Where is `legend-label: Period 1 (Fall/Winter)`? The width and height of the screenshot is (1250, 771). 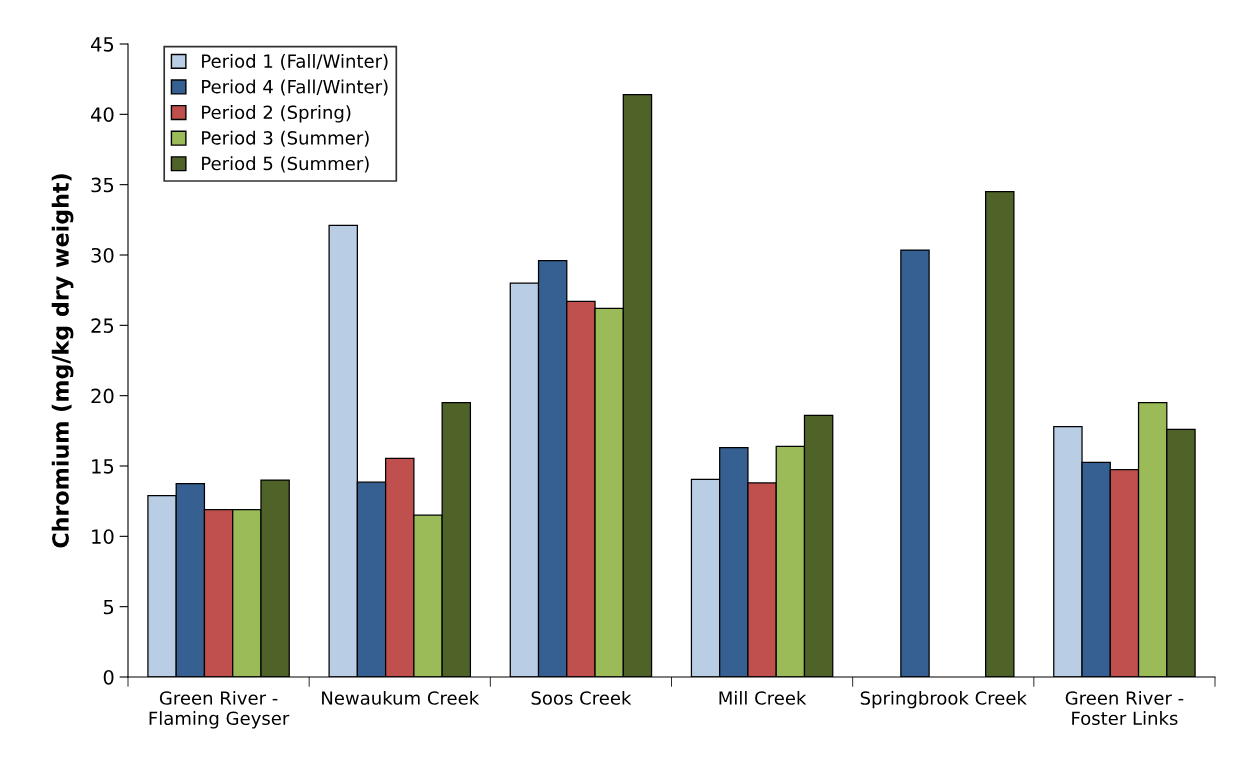
legend-label: Period 1 (Fall/Winter) is located at coordinates (295, 62).